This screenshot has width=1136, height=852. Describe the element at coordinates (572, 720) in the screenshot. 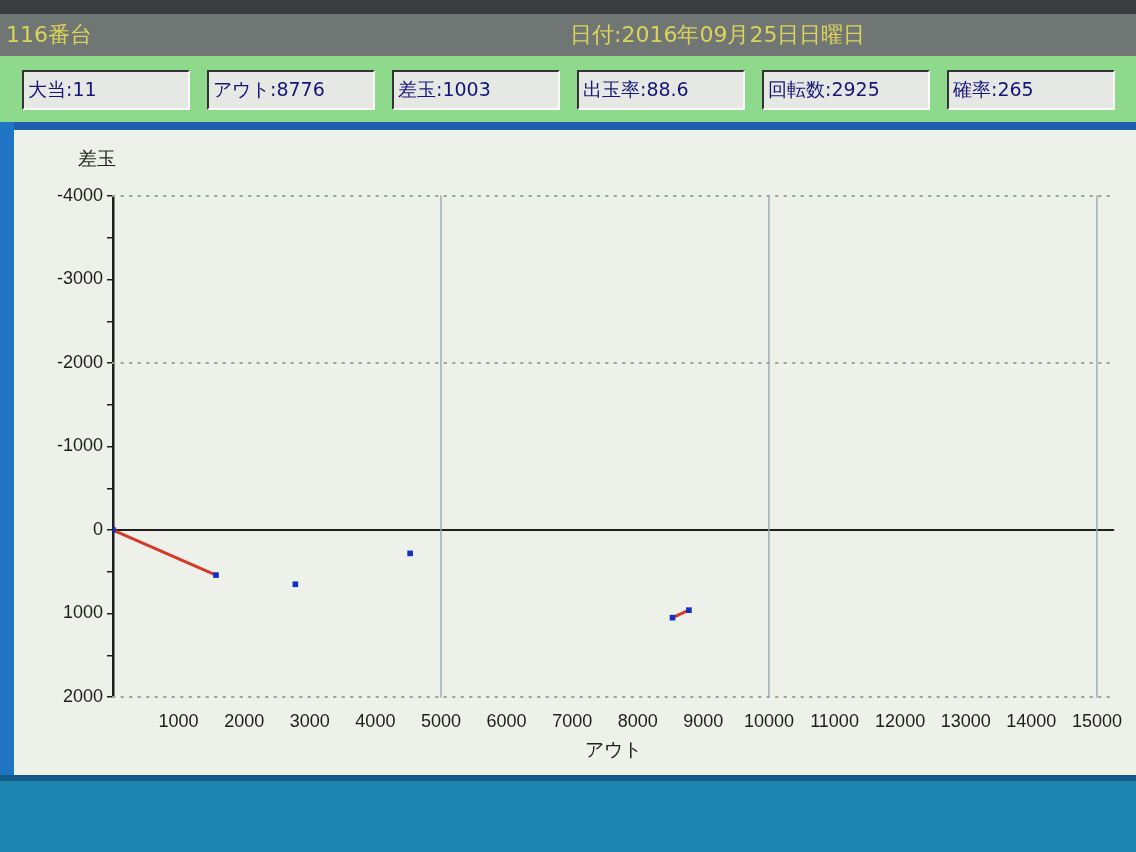

I see `x-tick-label: 7000` at that location.